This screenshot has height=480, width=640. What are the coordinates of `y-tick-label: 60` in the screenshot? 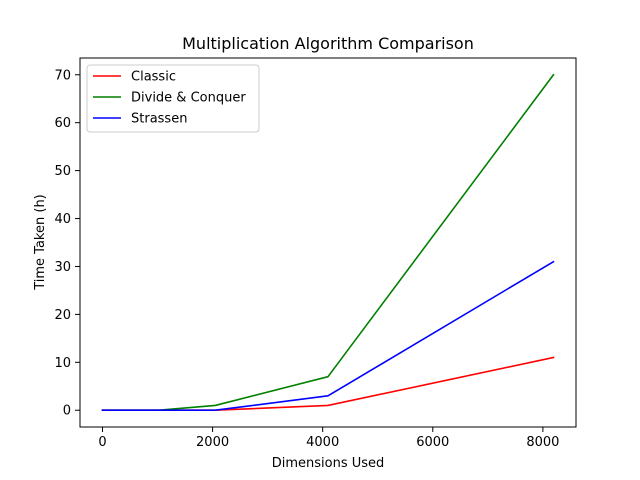 It's located at (62, 123).